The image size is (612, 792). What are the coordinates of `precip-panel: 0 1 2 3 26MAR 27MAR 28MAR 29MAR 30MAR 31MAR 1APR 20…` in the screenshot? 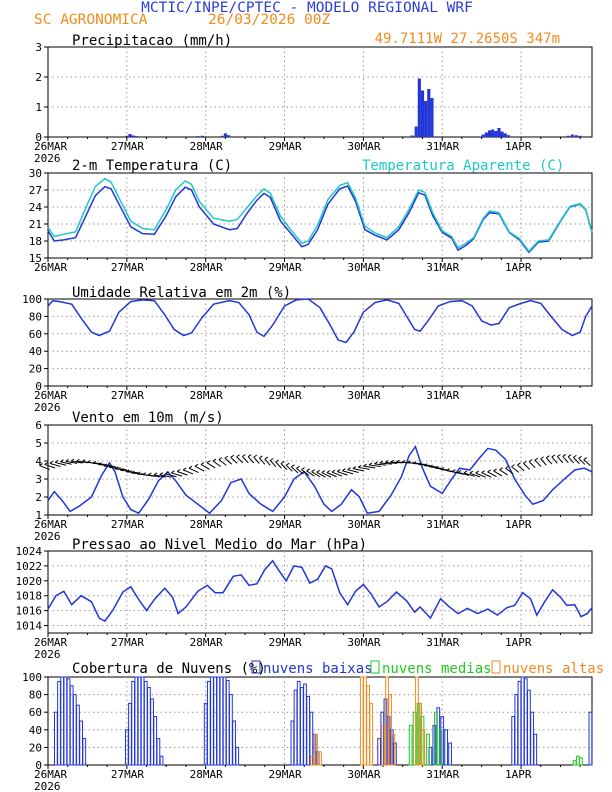 It's located at (313, 103).